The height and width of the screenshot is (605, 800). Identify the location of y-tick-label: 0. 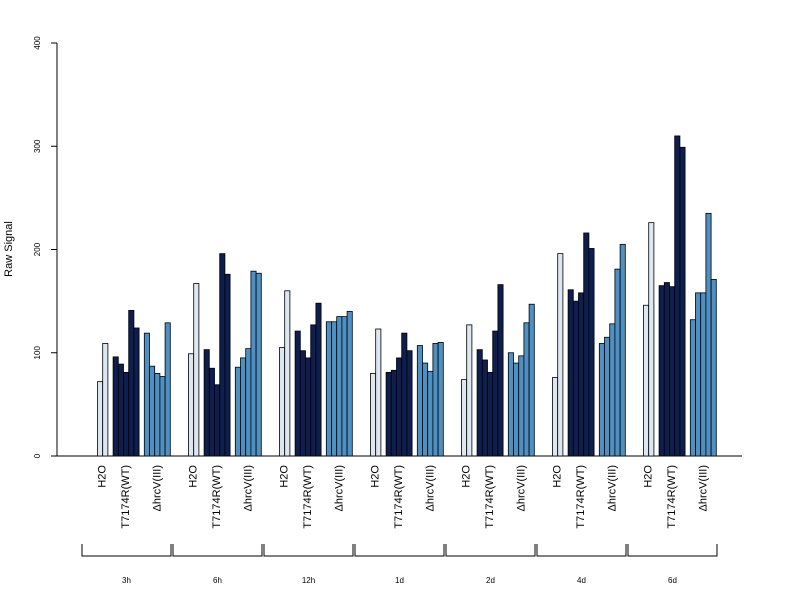
(37, 455).